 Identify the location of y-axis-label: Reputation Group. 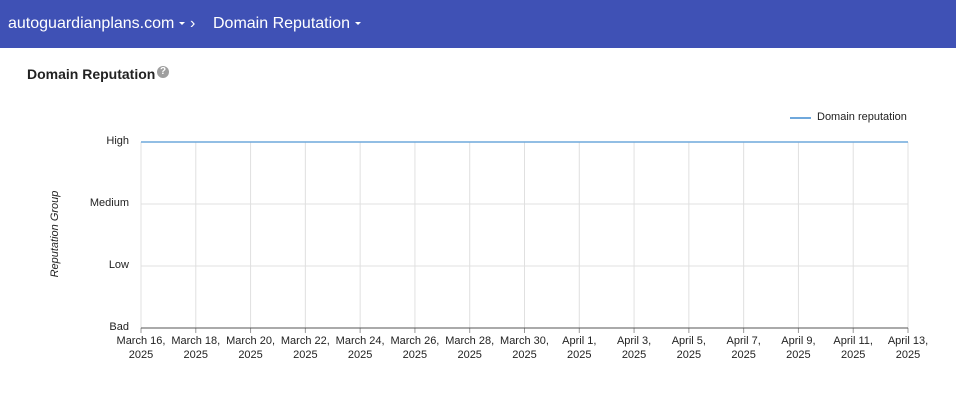
(55, 234).